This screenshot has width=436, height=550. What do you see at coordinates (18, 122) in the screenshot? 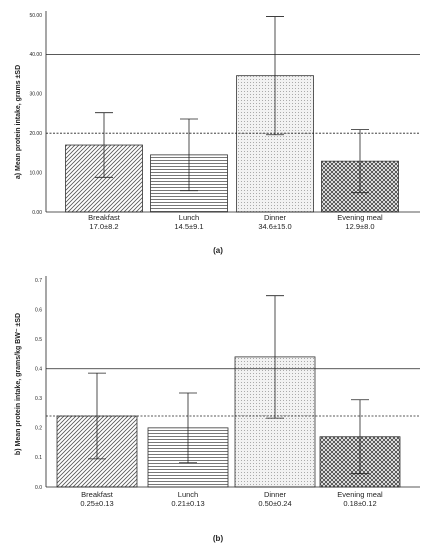
I see `y-axis-label: a) Mean protein intake, grams ±SD` at bounding box center [18, 122].